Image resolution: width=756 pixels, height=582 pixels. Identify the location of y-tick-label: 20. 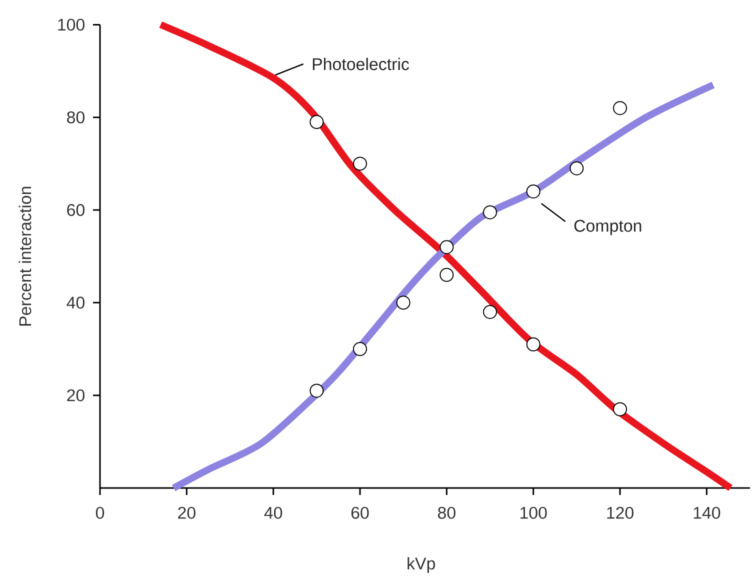
(75, 395).